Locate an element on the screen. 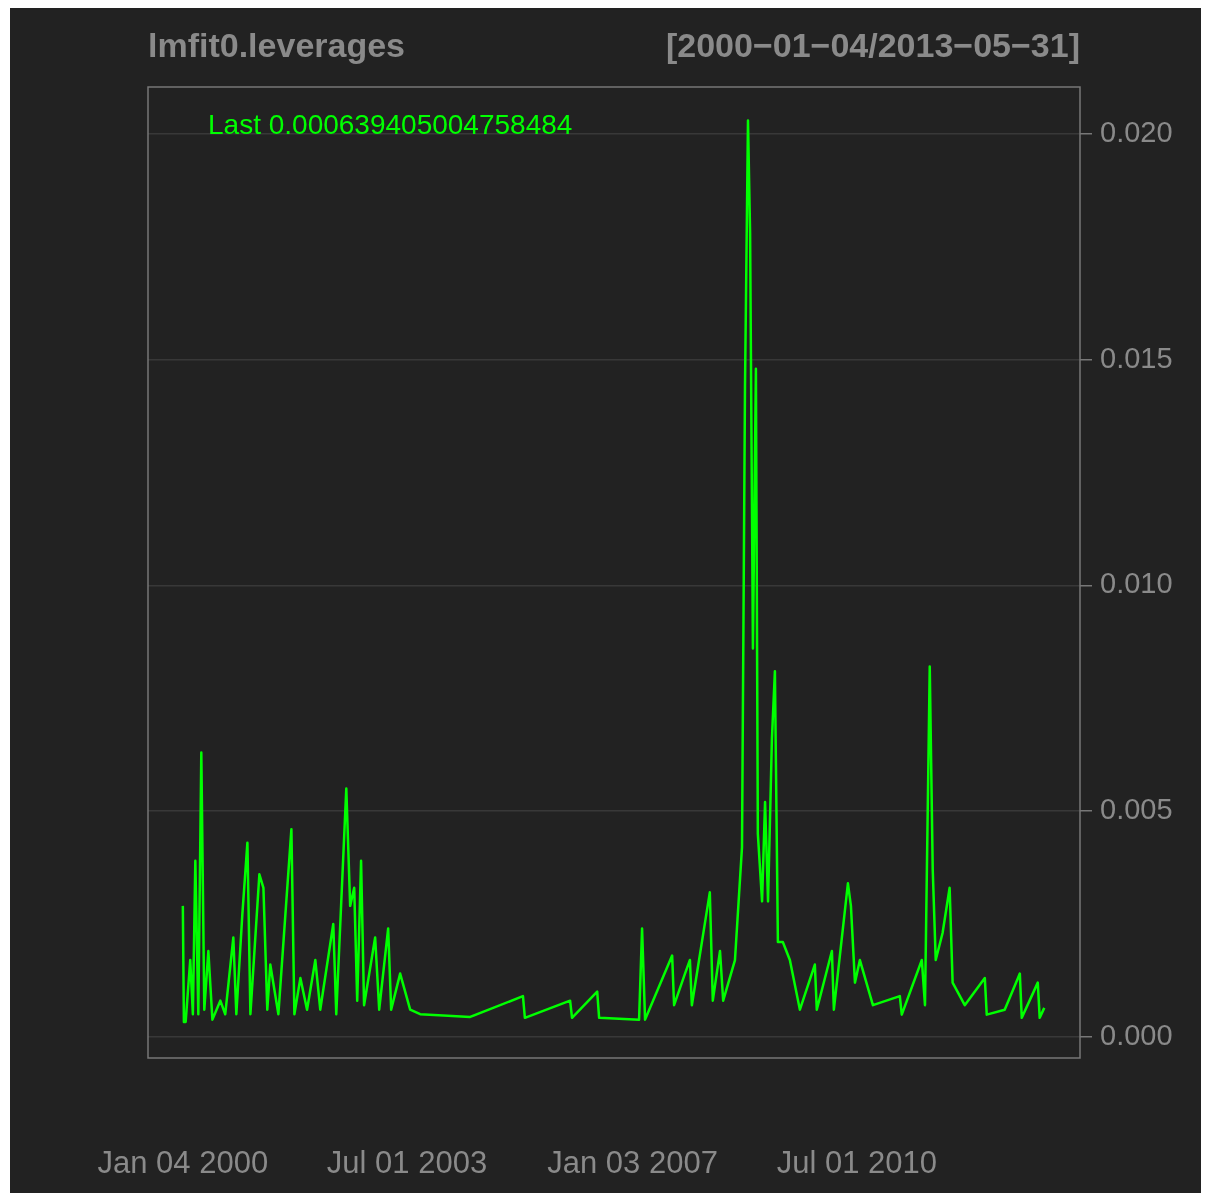 The image size is (1217, 1195). y-tick-label: 0.010 is located at coordinates (1136, 583).